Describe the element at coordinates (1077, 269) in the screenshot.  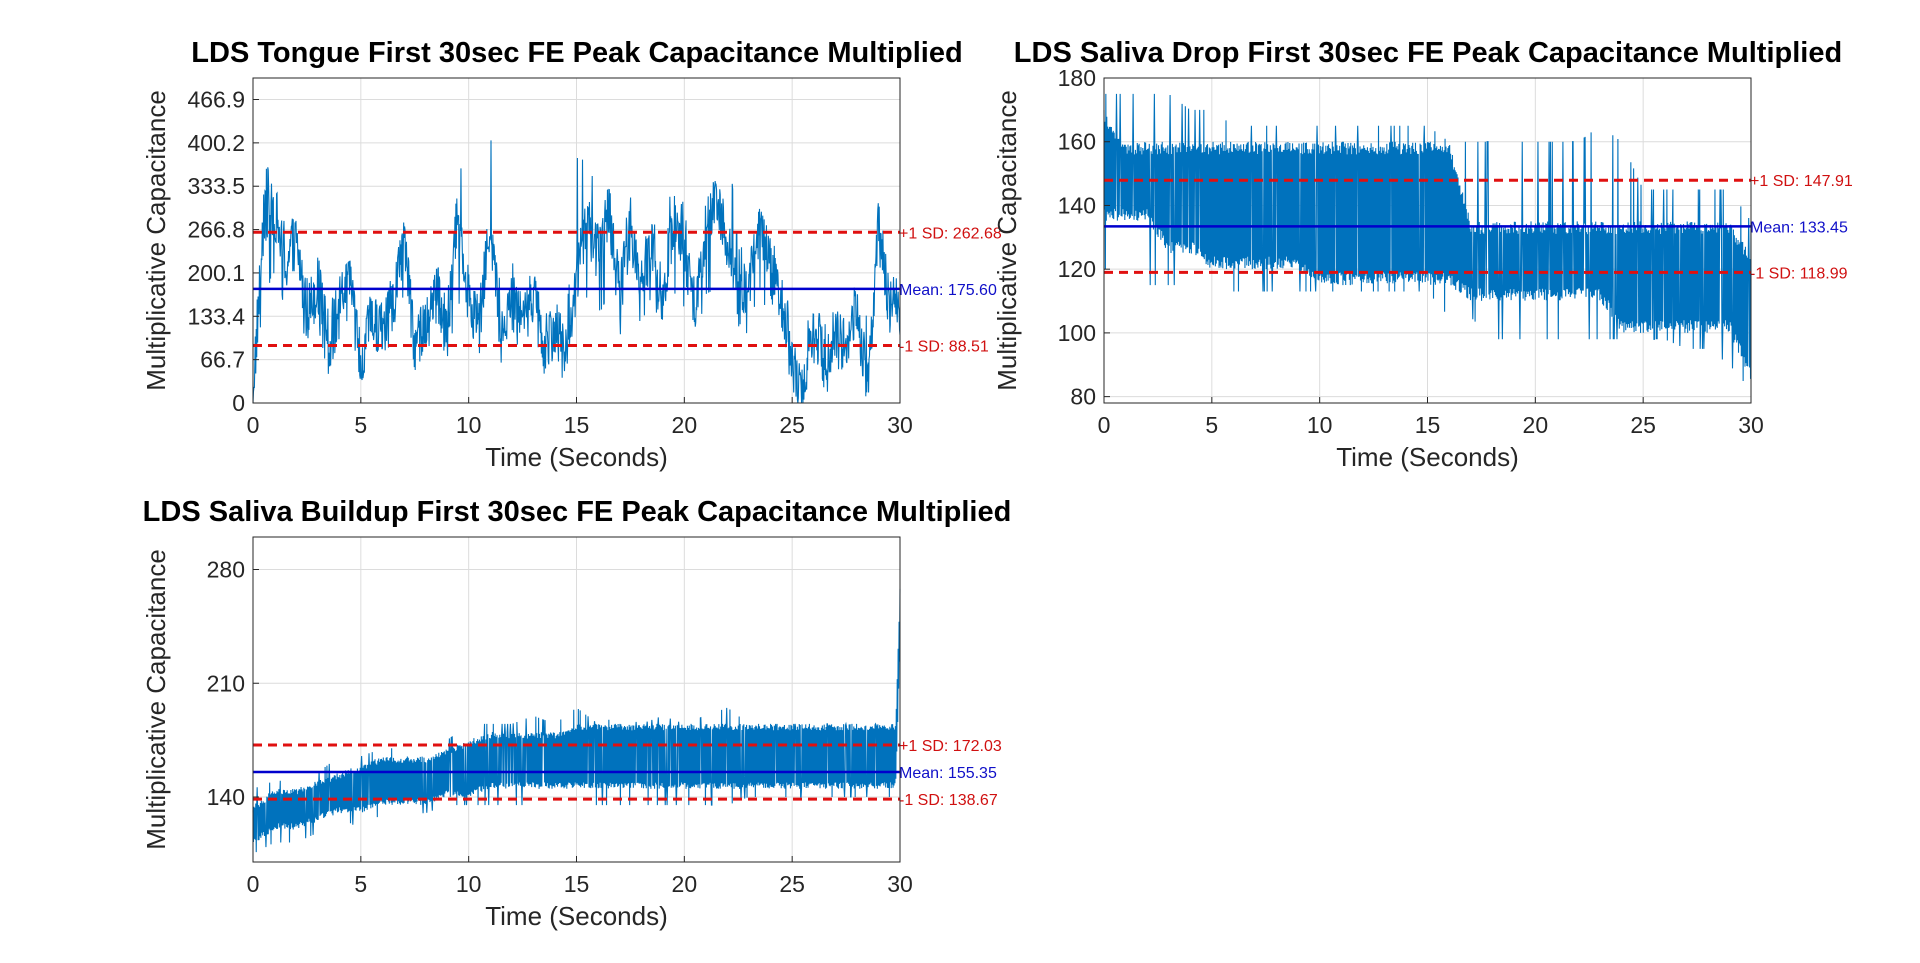
I see `y-tick-label: 120` at that location.